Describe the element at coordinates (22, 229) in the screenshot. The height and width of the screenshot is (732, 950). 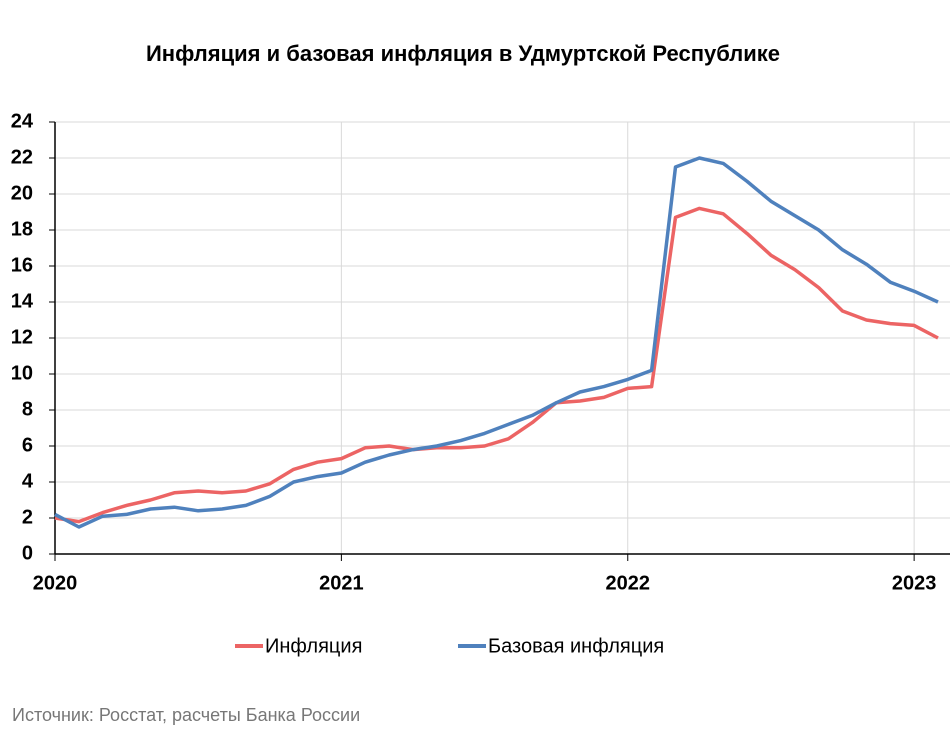
I see `y-tick-label: 18` at that location.